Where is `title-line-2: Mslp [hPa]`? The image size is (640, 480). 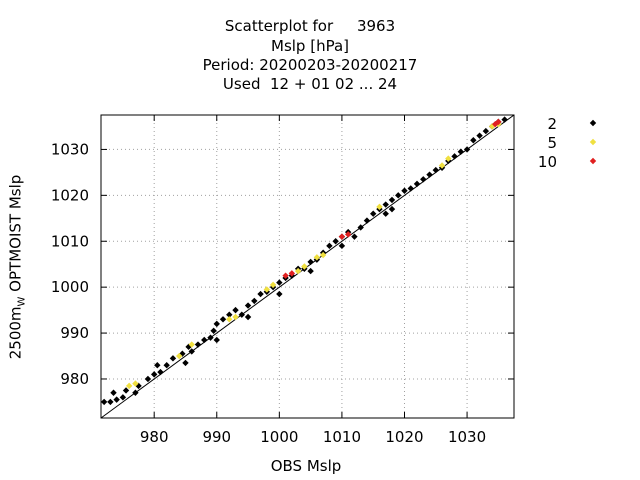 title-line-2: Mslp [hPa] is located at coordinates (310, 46).